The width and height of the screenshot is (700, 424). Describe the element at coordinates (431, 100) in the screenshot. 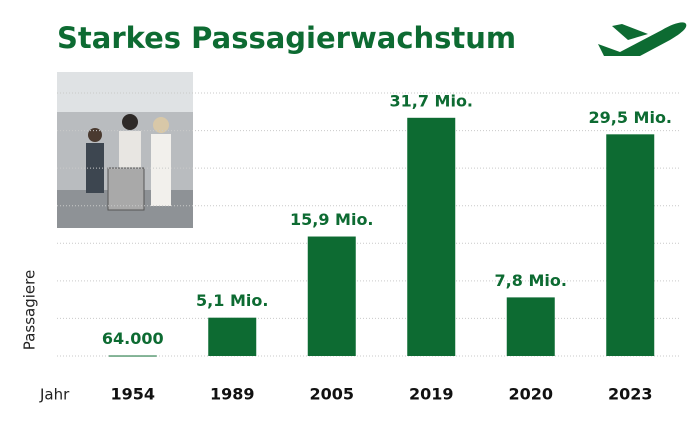

I see `value-label: 31,7 Mio.` at that location.